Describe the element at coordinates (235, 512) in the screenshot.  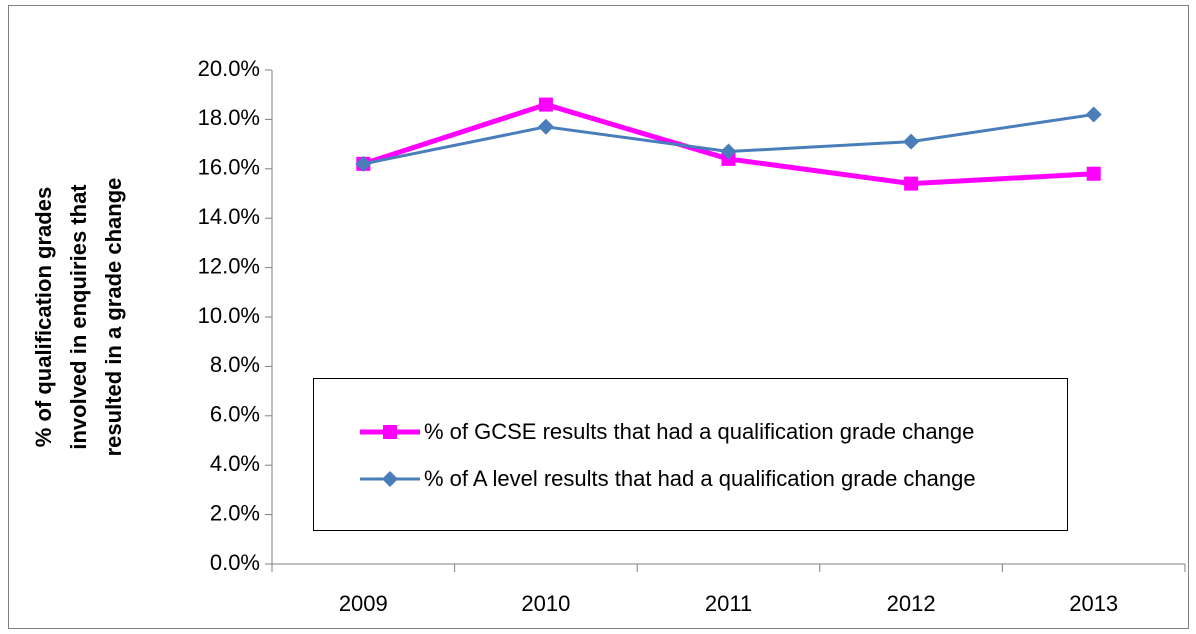
I see `y-tick-label: 2.0%` at that location.